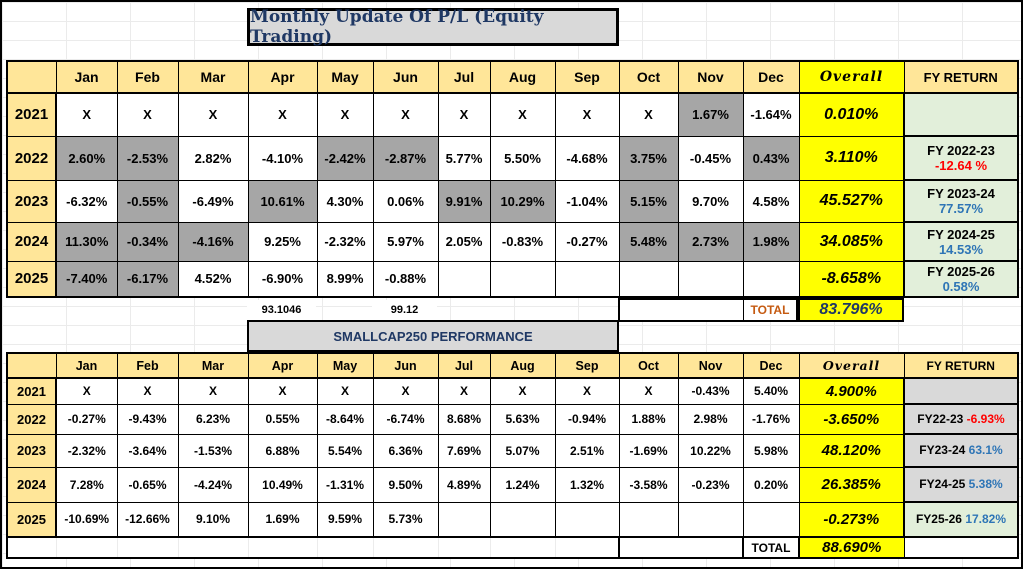 The image size is (1023, 569). What do you see at coordinates (522, 158) in the screenshot?
I see `pl-cell: 5.50%` at bounding box center [522, 158].